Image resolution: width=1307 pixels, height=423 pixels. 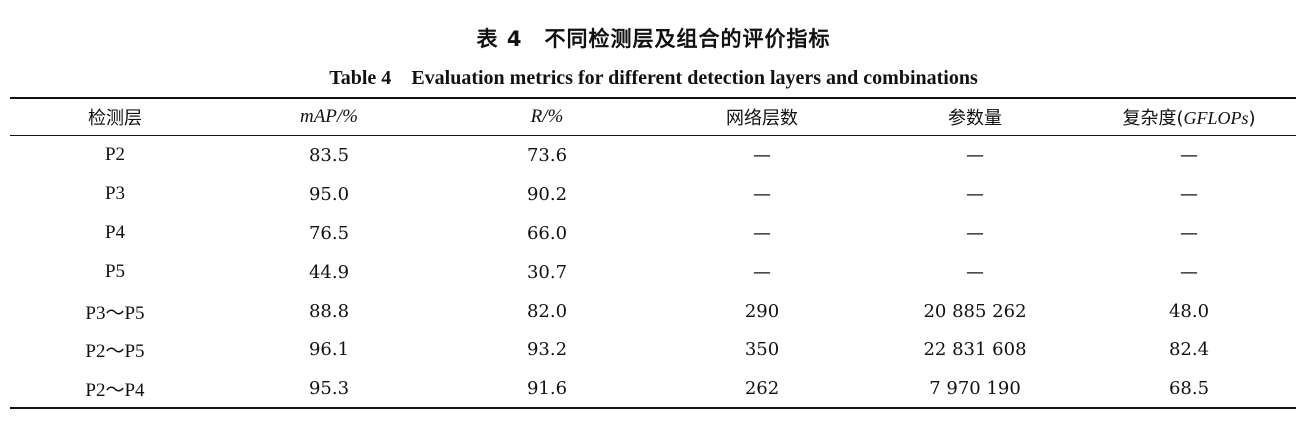 I want to click on header-complexity-prefix: 复杂度(, so click(x=1153, y=118).